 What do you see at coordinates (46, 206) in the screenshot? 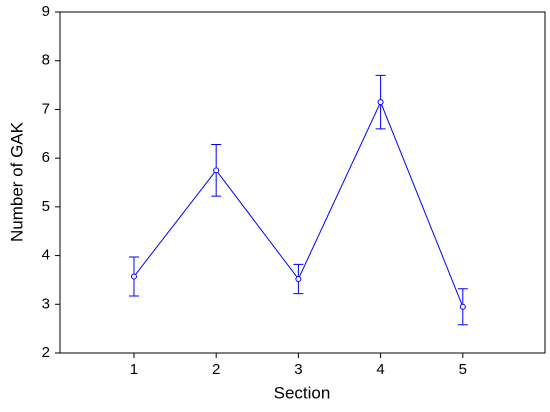
I see `y-tick-label: 5` at bounding box center [46, 206].